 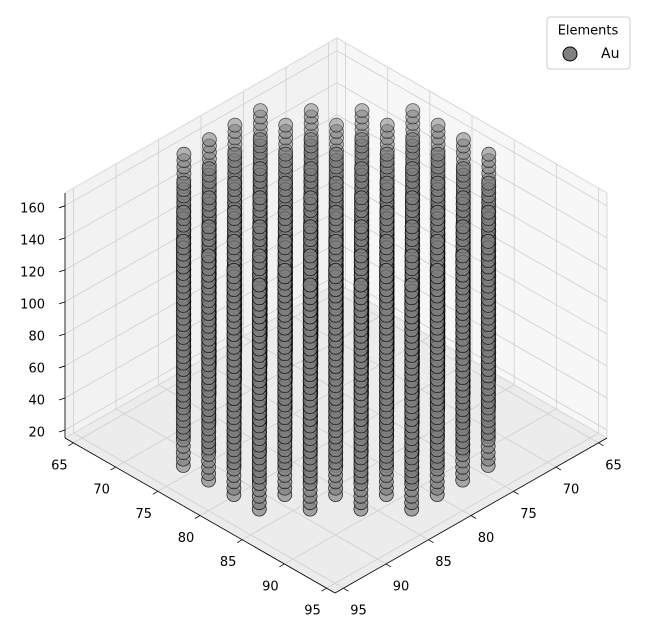 I want to click on y-tick-label: 80, so click(x=186, y=538).